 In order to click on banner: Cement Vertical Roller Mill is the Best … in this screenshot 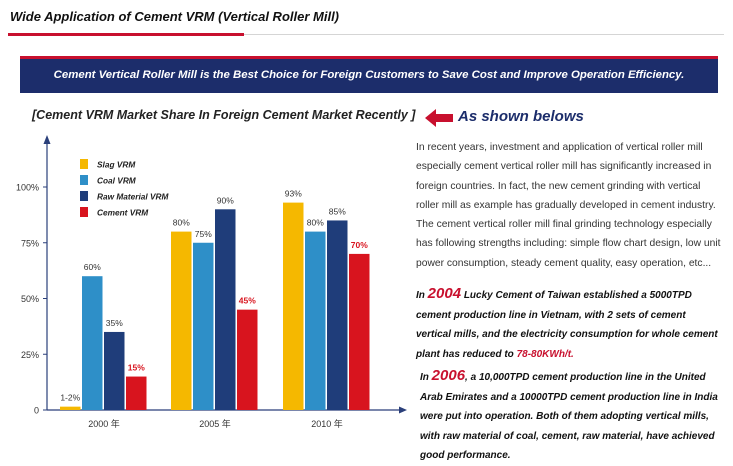, I will do `click(369, 74)`.